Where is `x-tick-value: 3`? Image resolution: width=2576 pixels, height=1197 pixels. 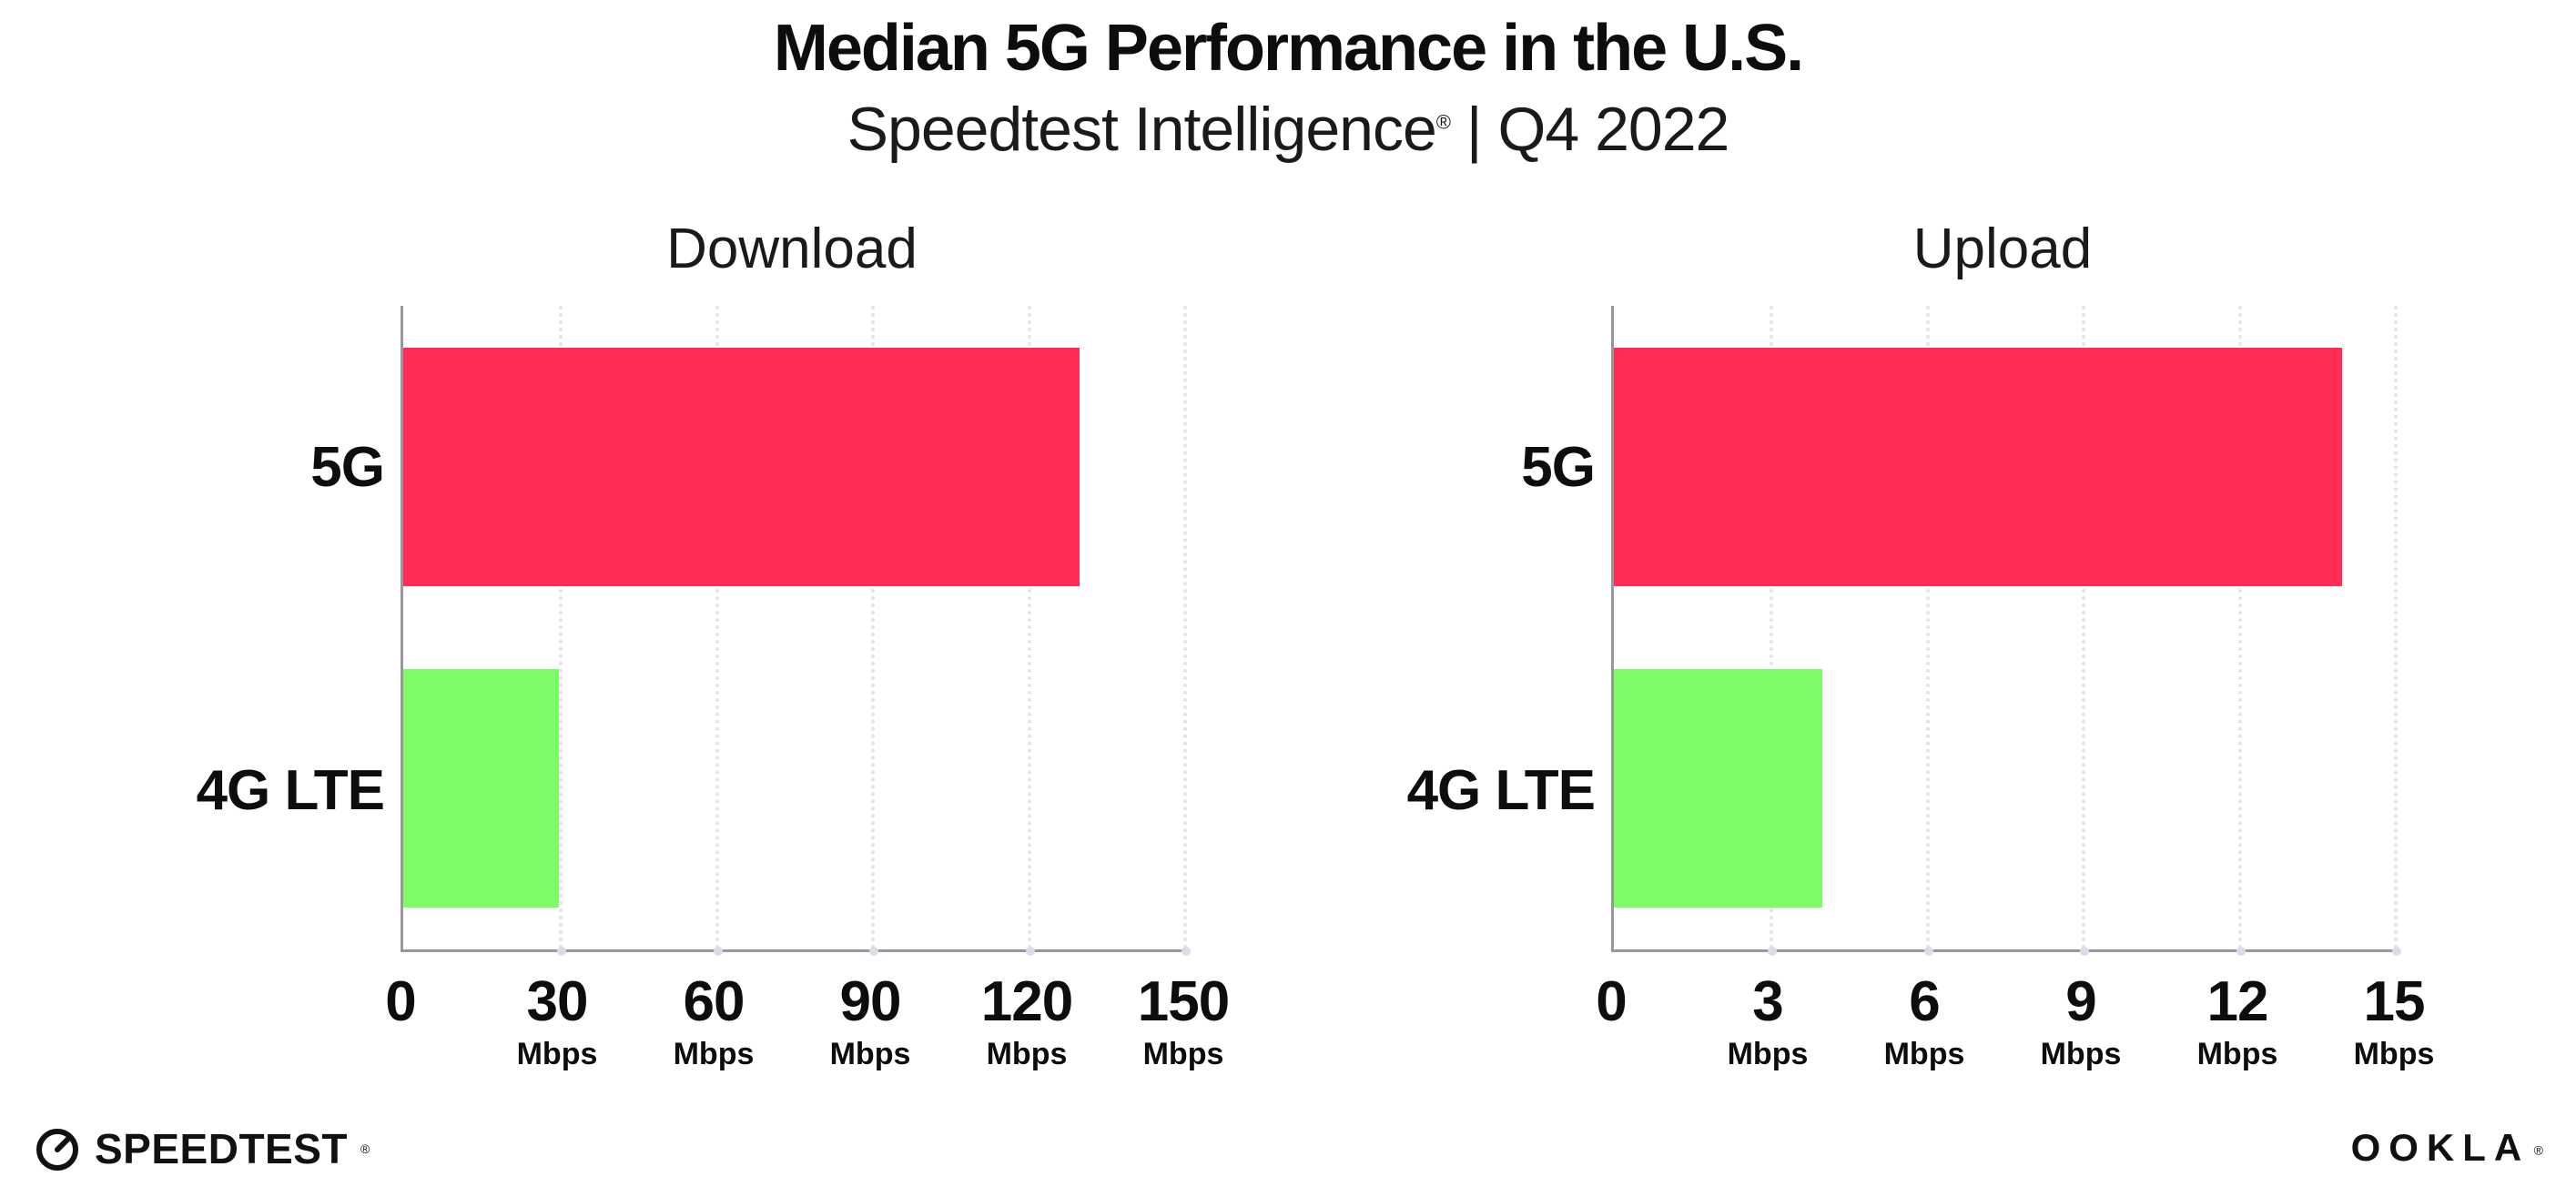 x-tick-value: 3 is located at coordinates (1767, 1002).